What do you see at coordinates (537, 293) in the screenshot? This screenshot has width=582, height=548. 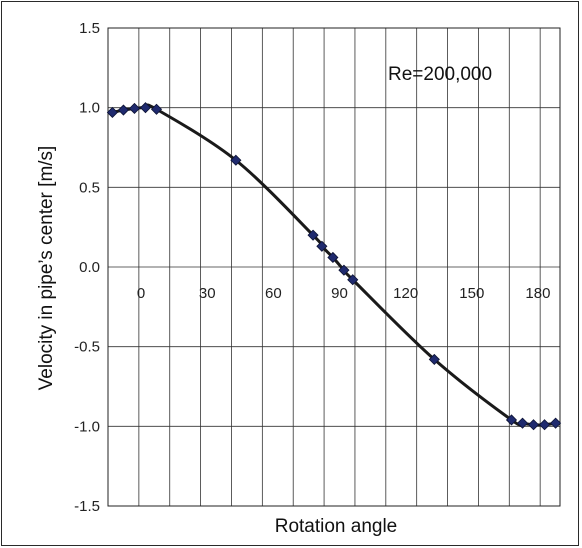 I see `x-tick-label: 180` at bounding box center [537, 293].